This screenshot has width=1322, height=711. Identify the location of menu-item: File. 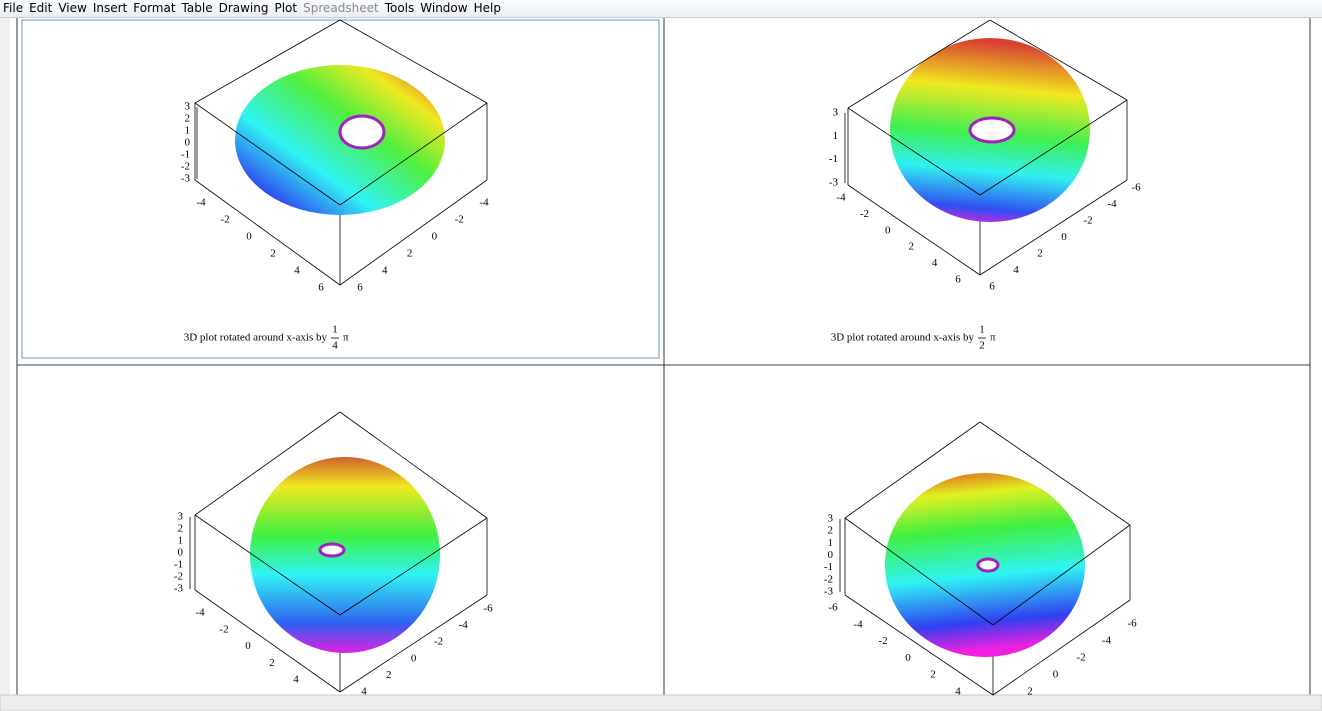
(13, 8).